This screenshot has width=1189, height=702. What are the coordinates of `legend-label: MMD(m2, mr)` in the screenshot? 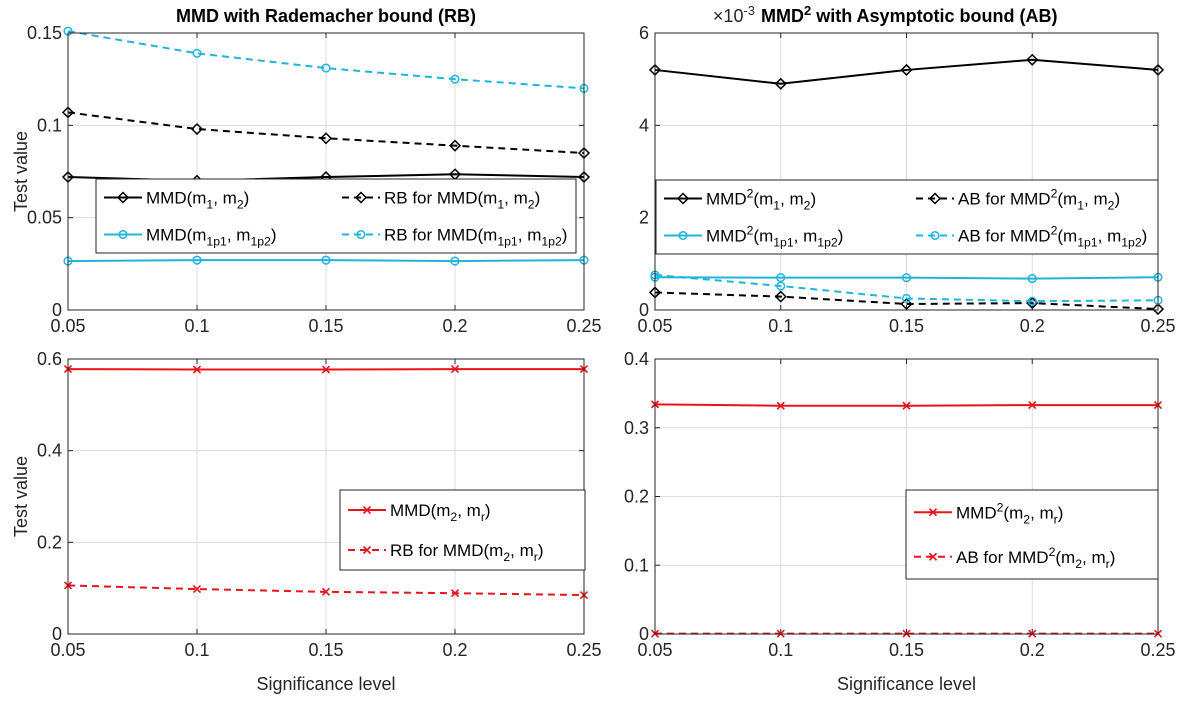 It's located at (440, 512).